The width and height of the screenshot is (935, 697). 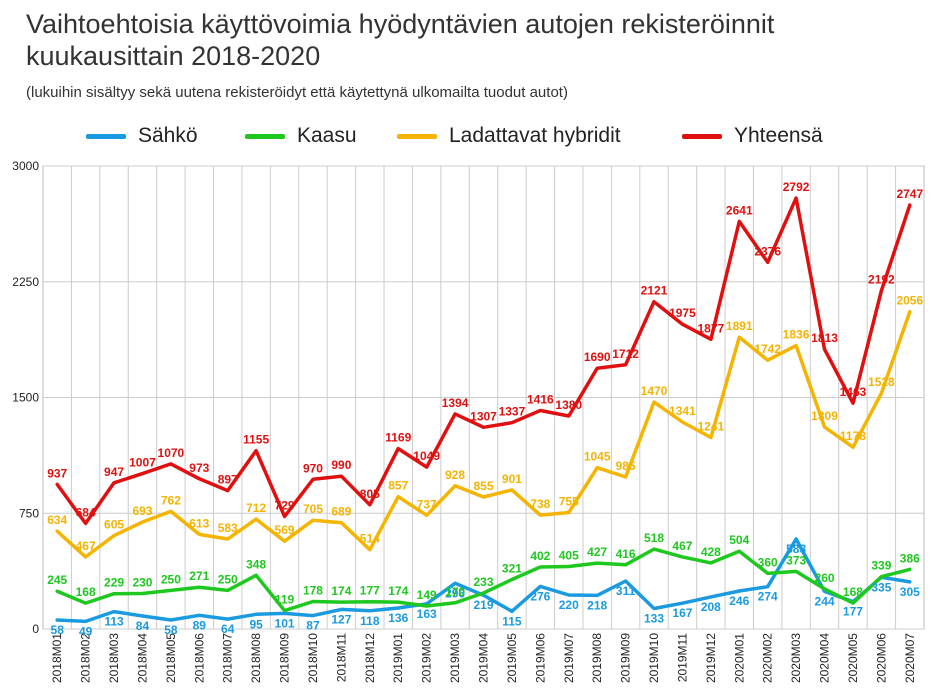 I want to click on data-label: 1712, so click(x=625, y=354).